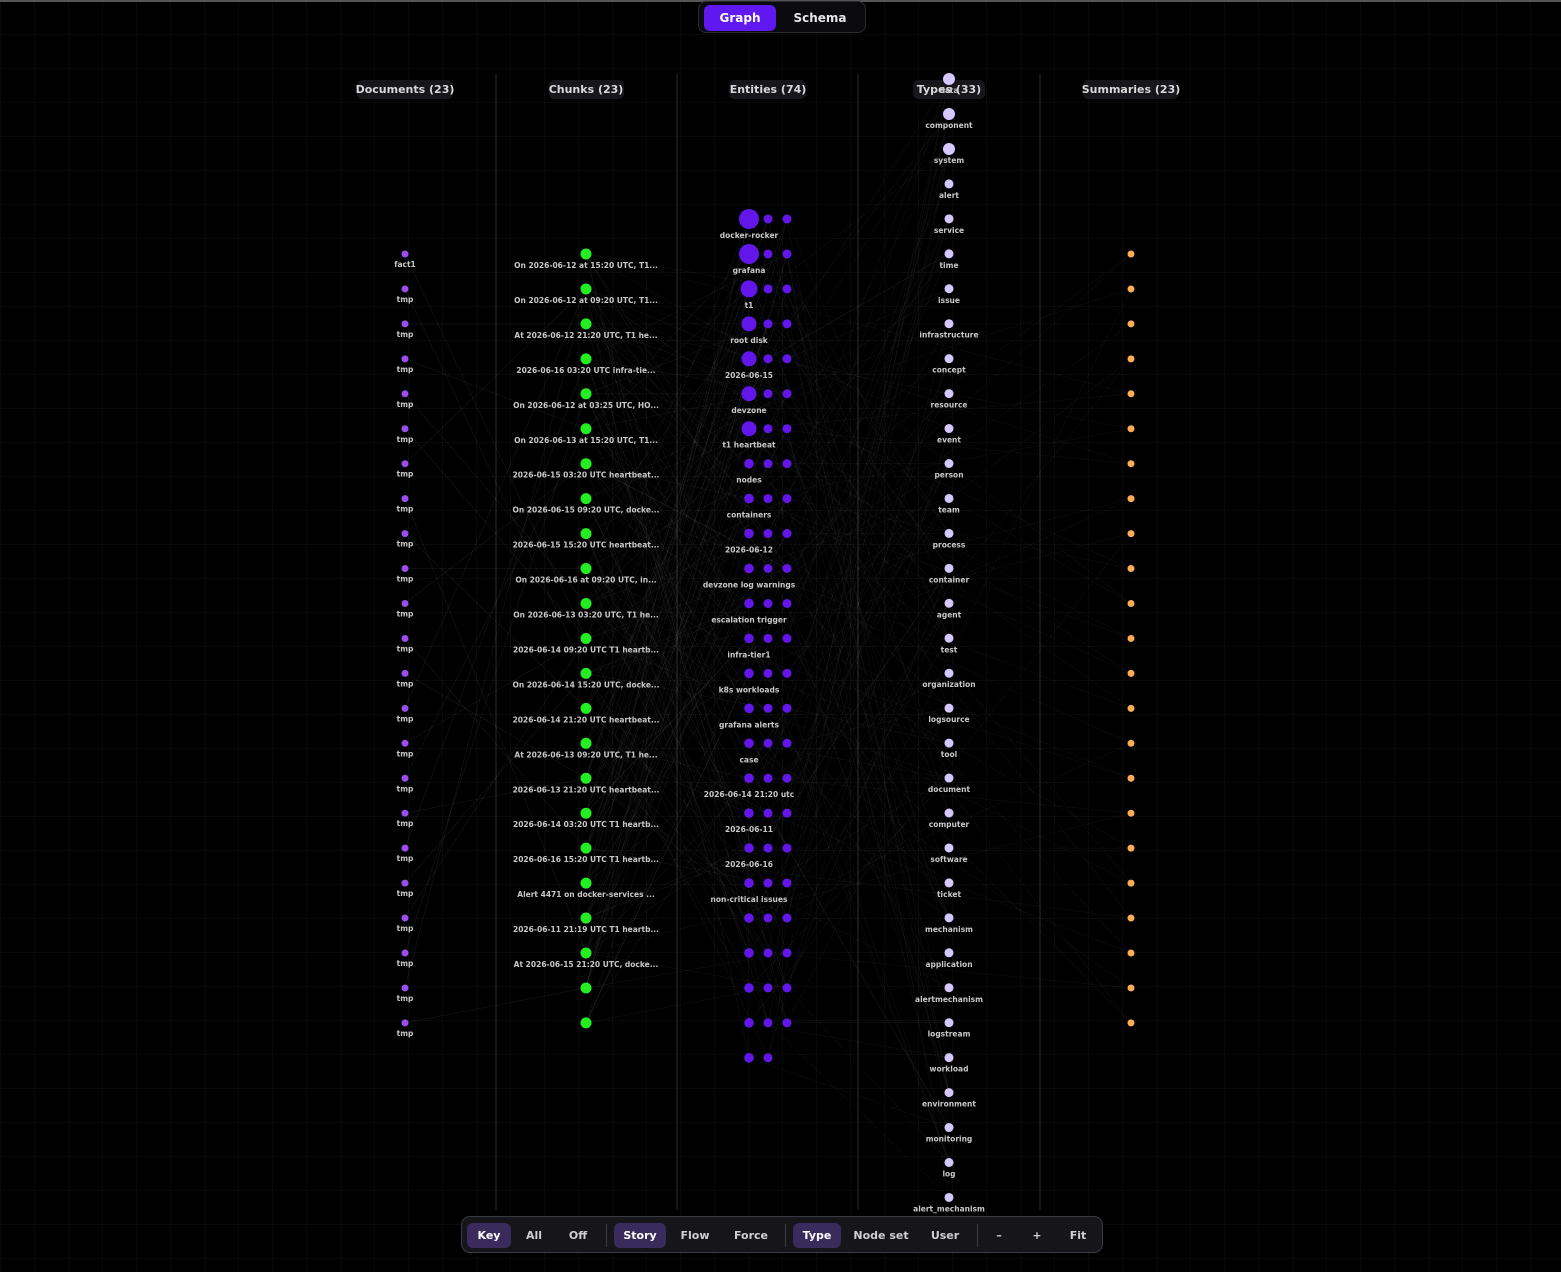 Image resolution: width=1561 pixels, height=1272 pixels. Describe the element at coordinates (751, 1235) in the screenshot. I see `force-layout-button: Force` at that location.